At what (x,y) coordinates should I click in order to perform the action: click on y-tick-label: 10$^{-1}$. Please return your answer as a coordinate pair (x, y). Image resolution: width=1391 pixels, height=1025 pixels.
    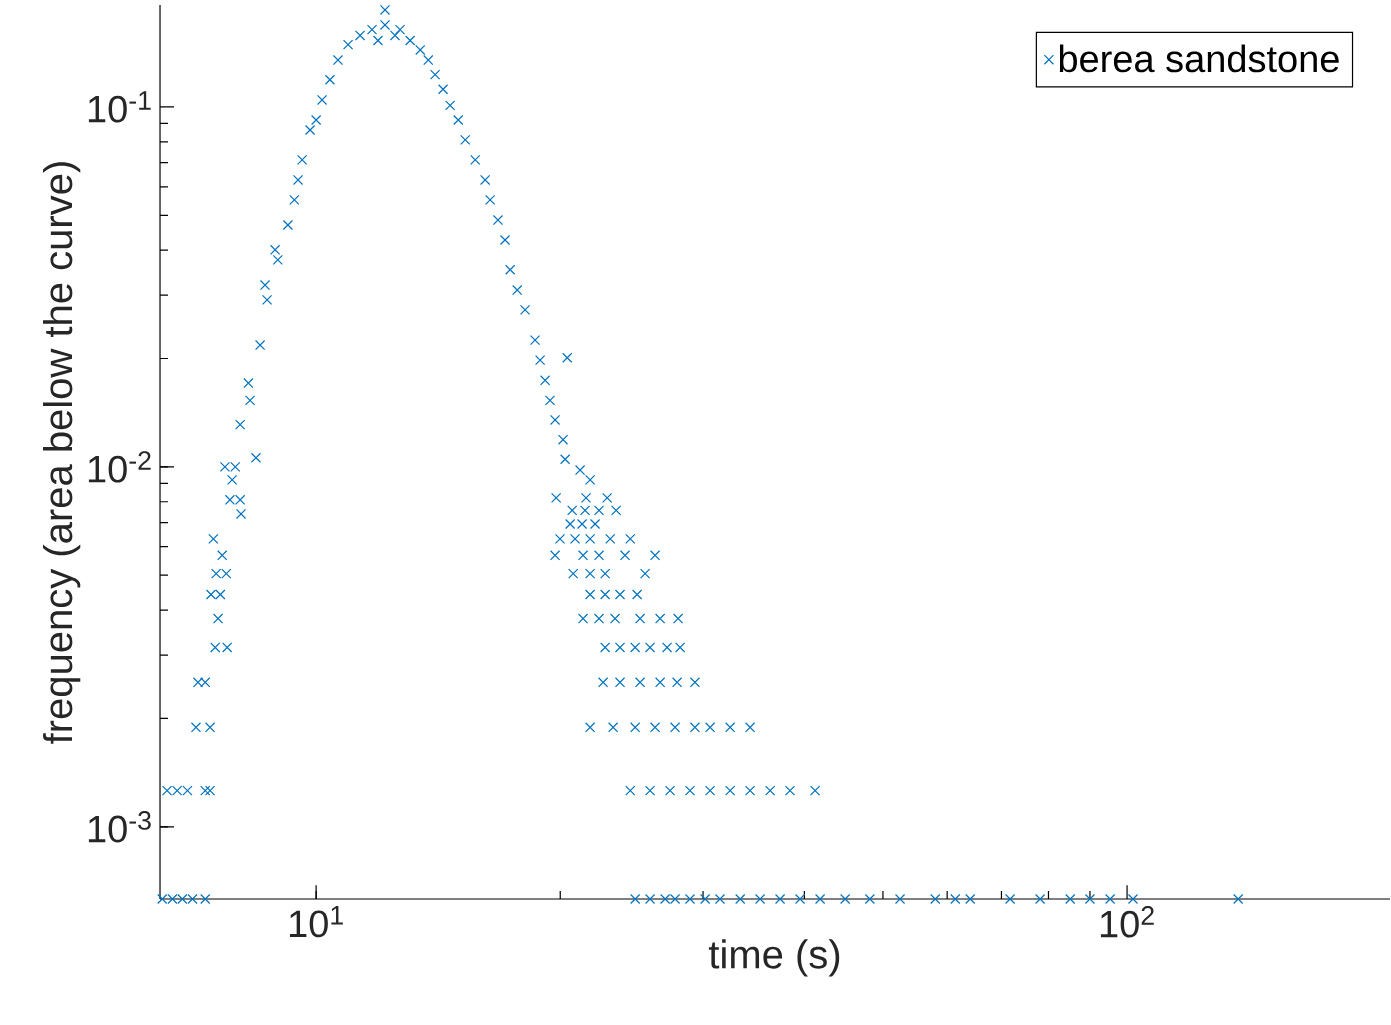
    Looking at the image, I should click on (119, 107).